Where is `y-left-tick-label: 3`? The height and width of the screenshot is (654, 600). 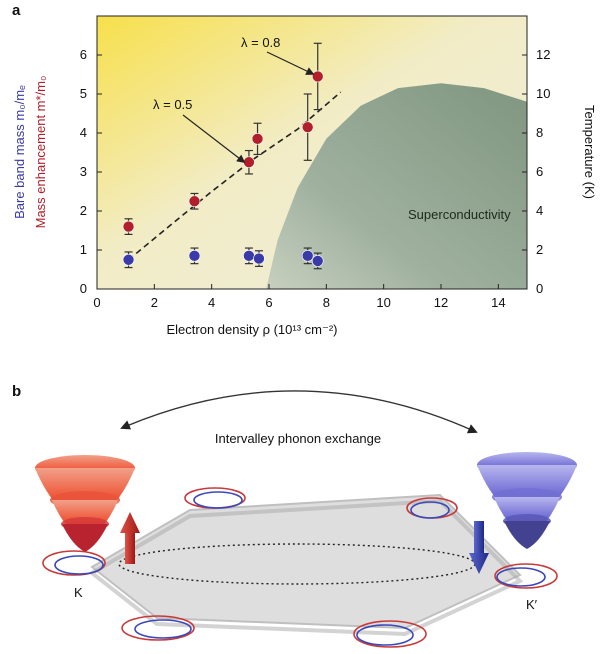
y-left-tick-label: 3 is located at coordinates (83, 171).